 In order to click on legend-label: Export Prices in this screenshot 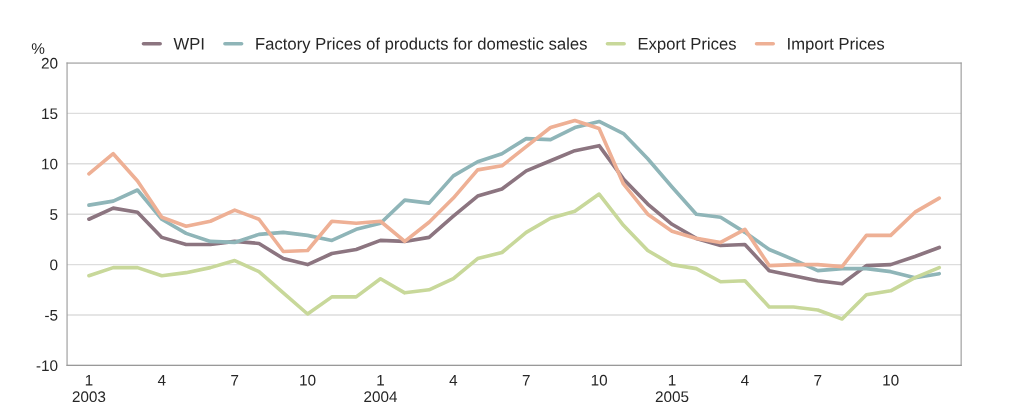, I will do `click(687, 45)`.